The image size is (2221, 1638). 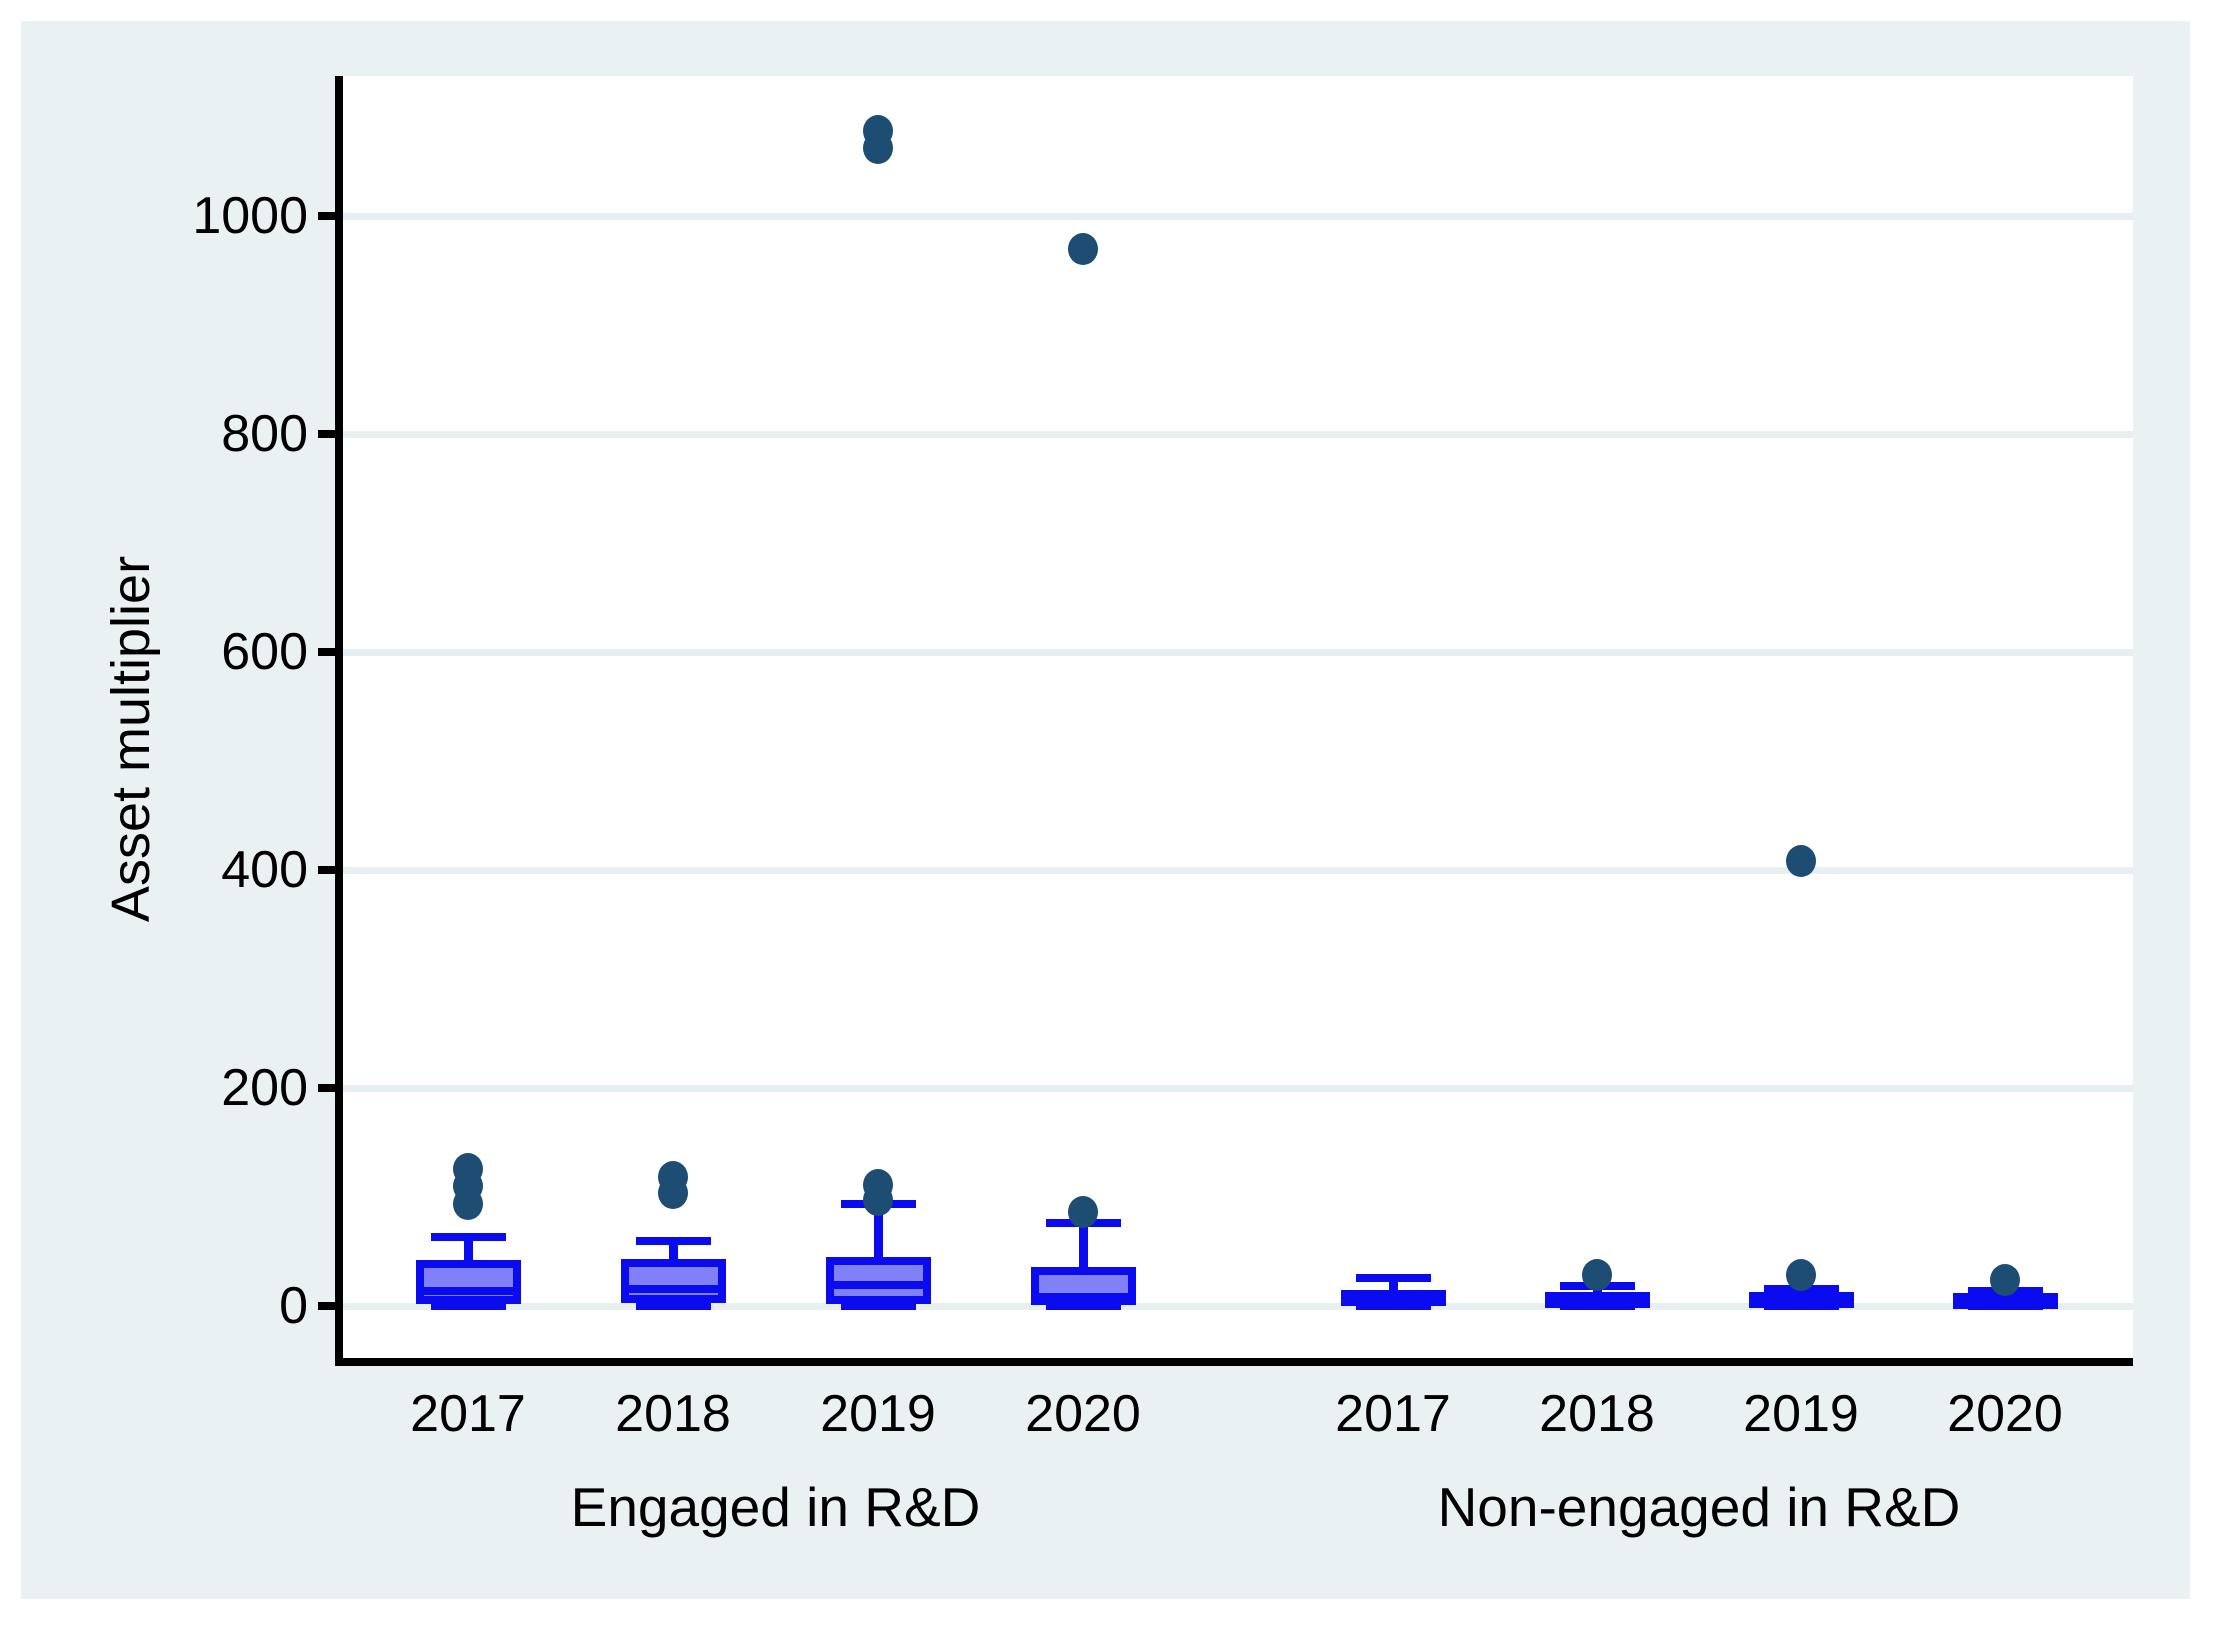 I want to click on group-label-non-engaged-in-r-d: Non-engaged in R&D, so click(x=1699, y=1507).